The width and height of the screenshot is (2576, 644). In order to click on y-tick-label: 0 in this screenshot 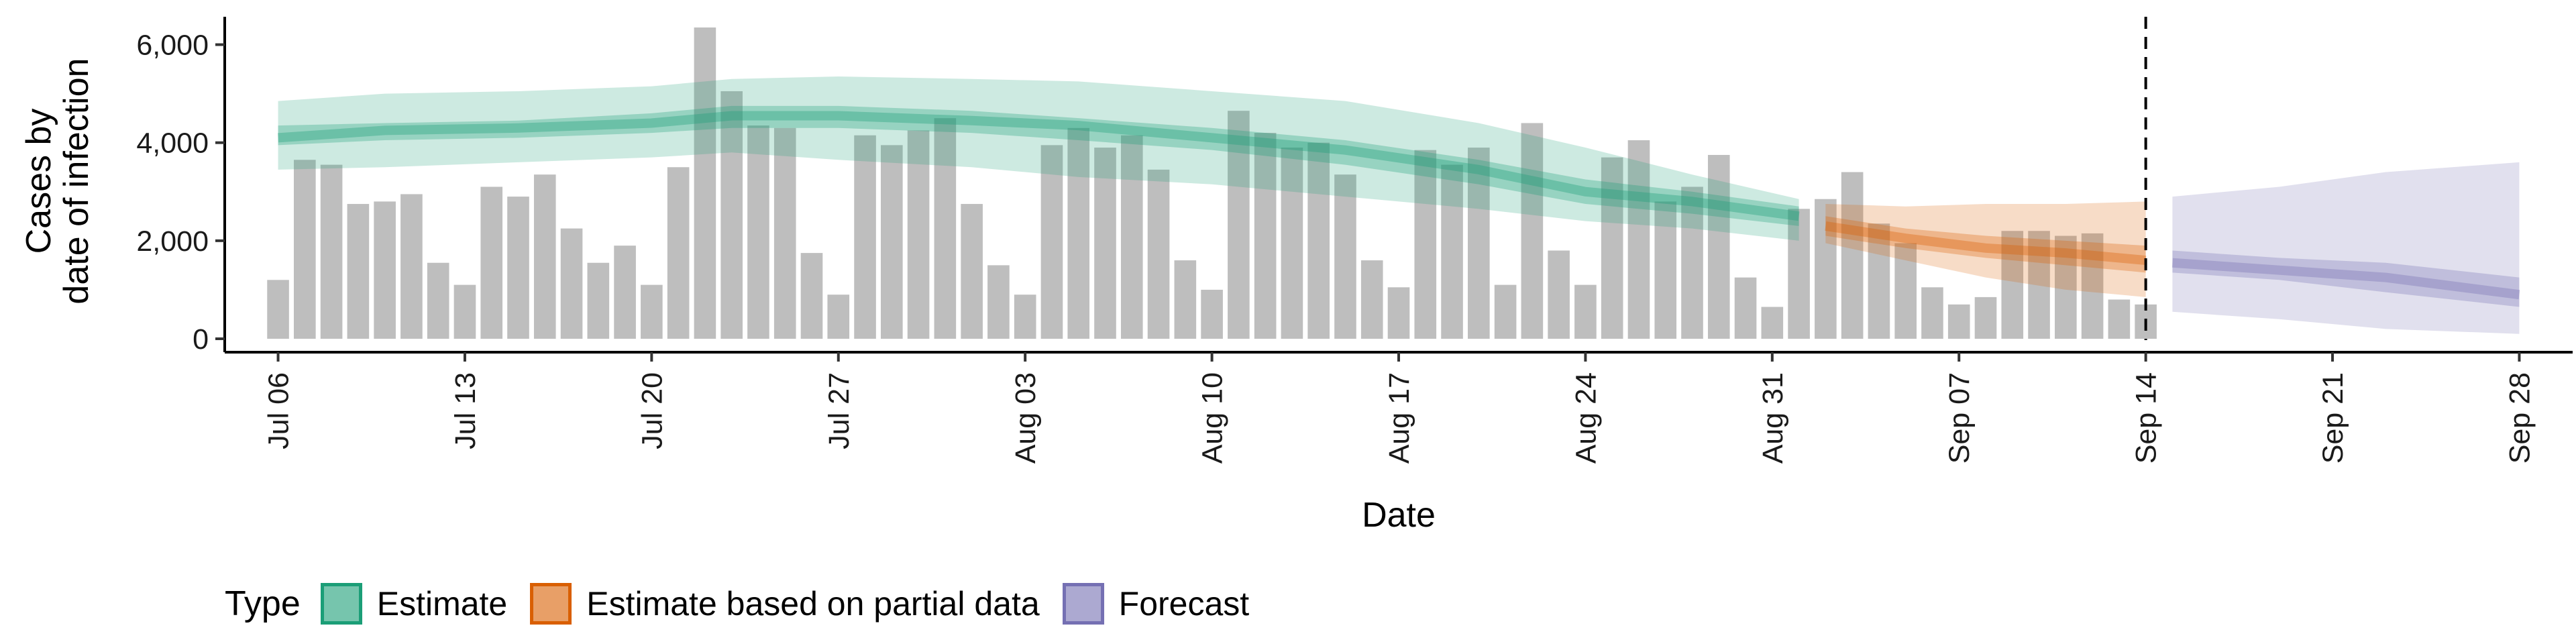, I will do `click(201, 339)`.